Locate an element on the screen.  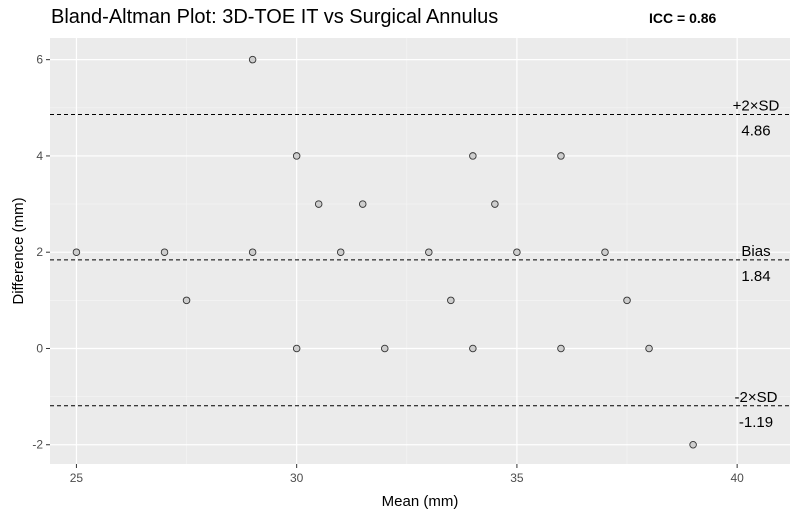
x-tick-label: 25 is located at coordinates (77, 478).